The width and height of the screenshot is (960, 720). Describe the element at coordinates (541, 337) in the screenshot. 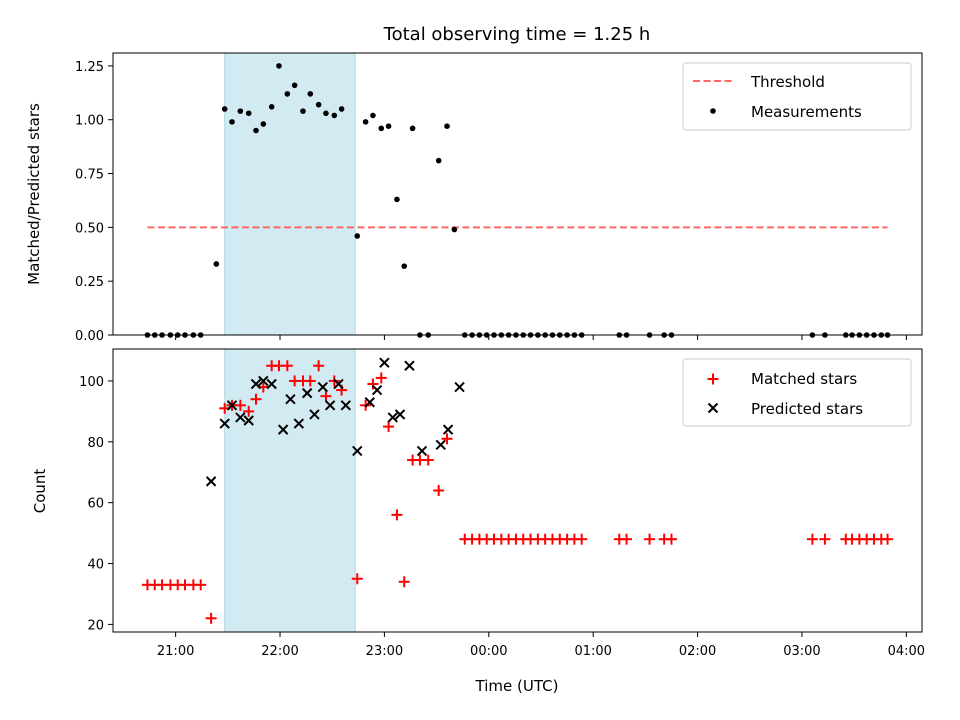

I see `top-x-ticks` at that location.